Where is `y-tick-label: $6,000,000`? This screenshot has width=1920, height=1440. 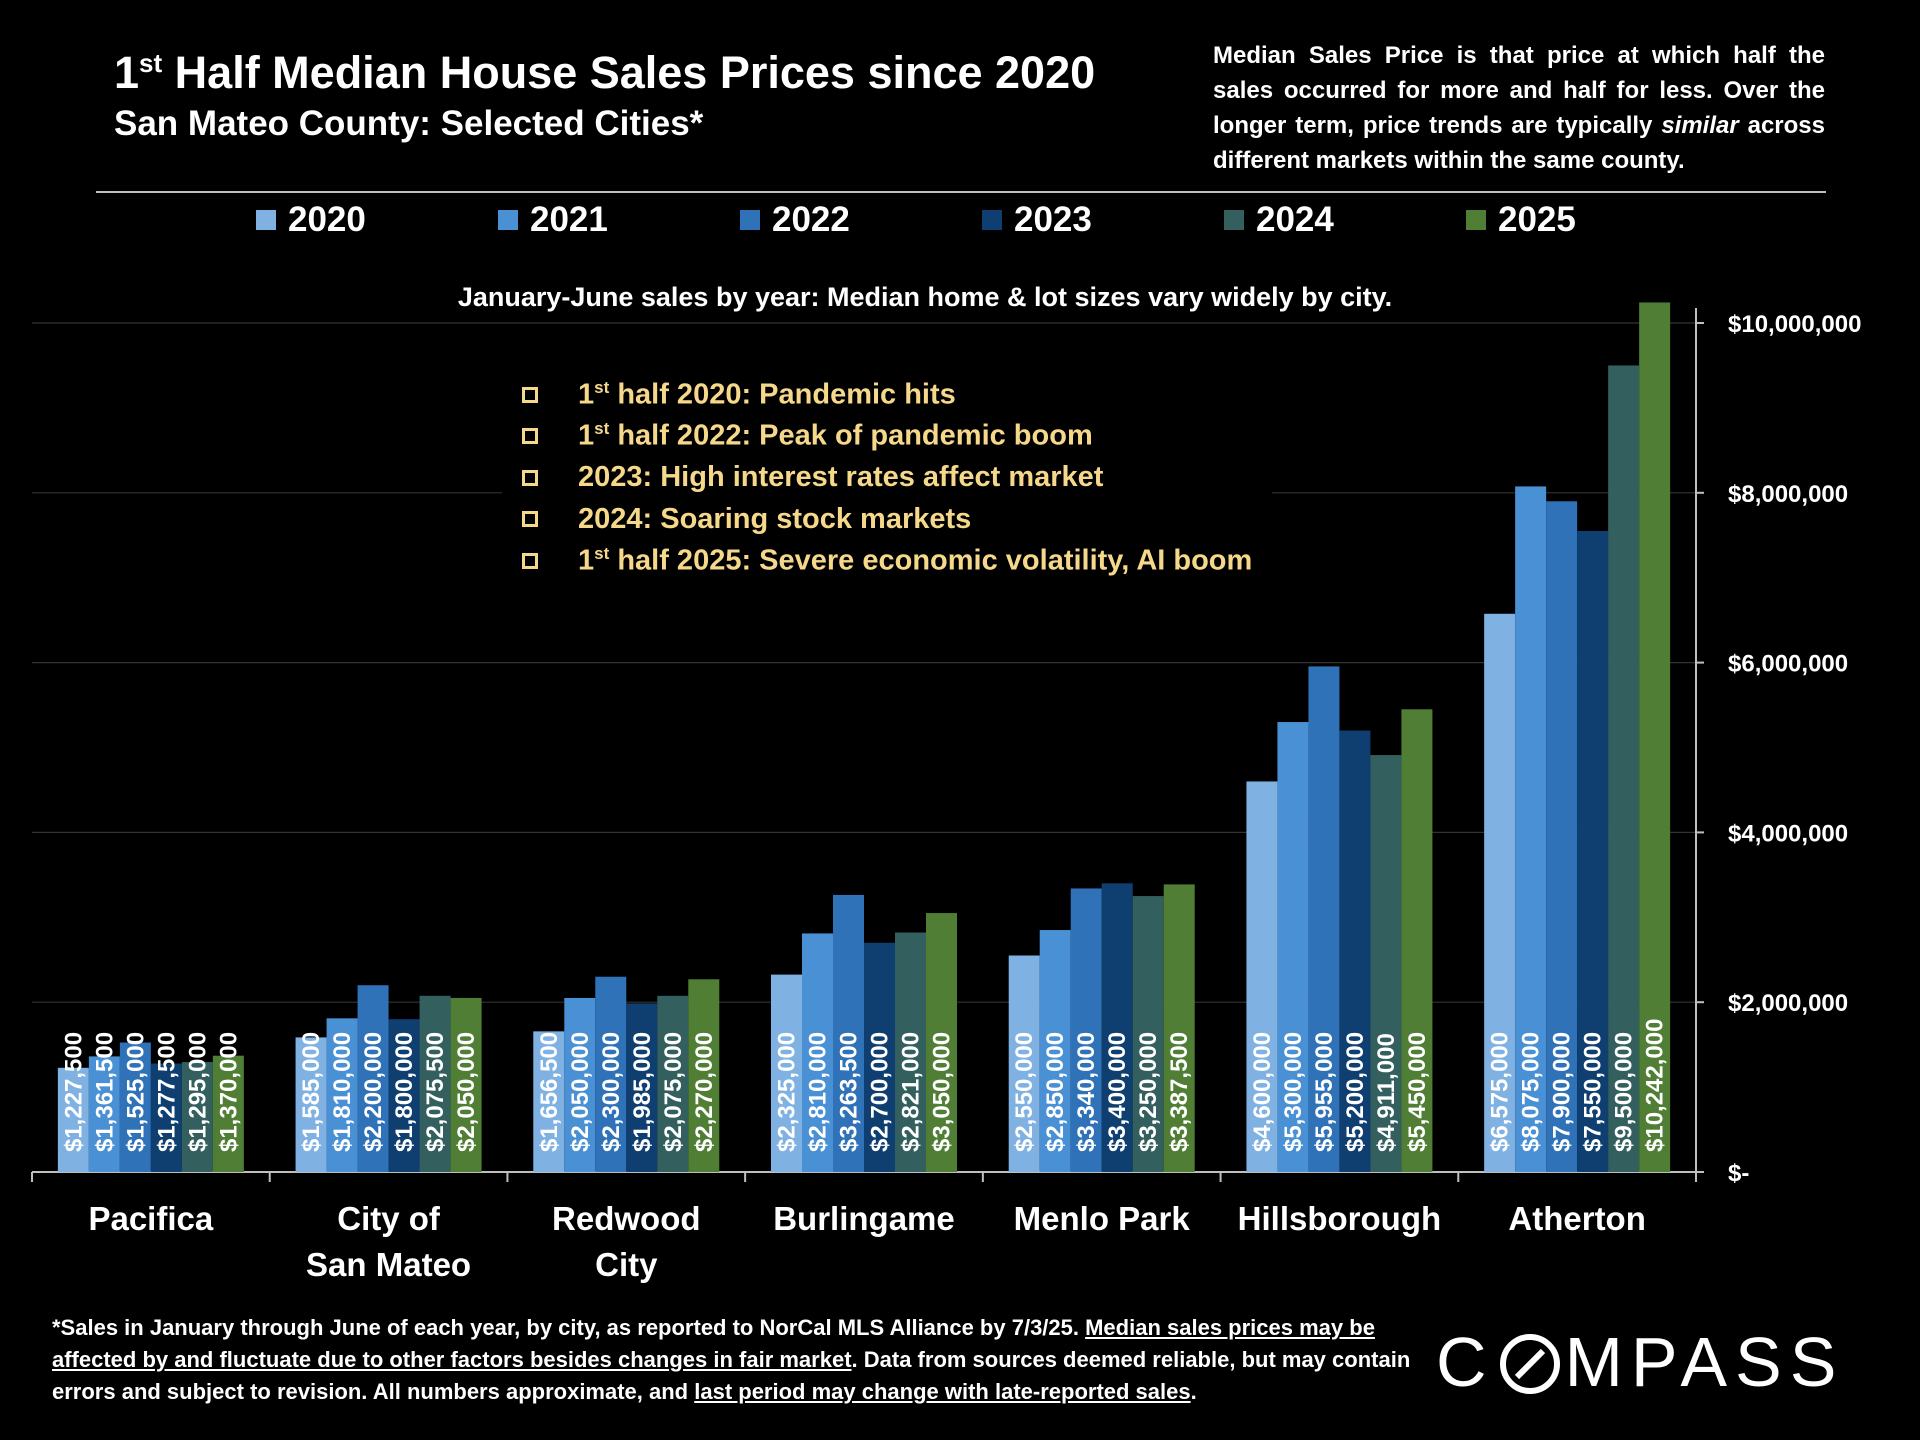 y-tick-label: $6,000,000 is located at coordinates (1788, 664).